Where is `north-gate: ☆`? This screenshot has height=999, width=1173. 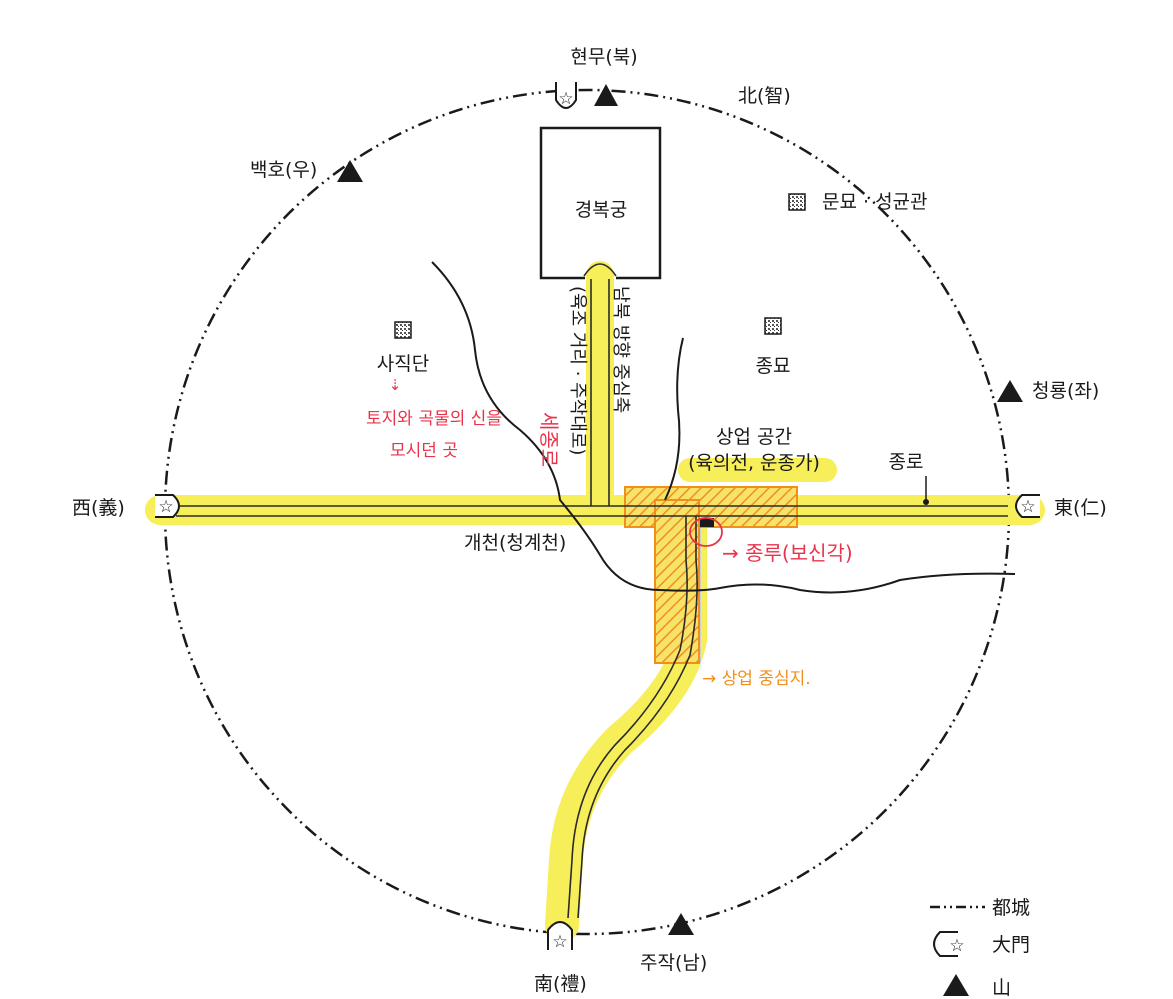 north-gate: ☆ is located at coordinates (566, 95).